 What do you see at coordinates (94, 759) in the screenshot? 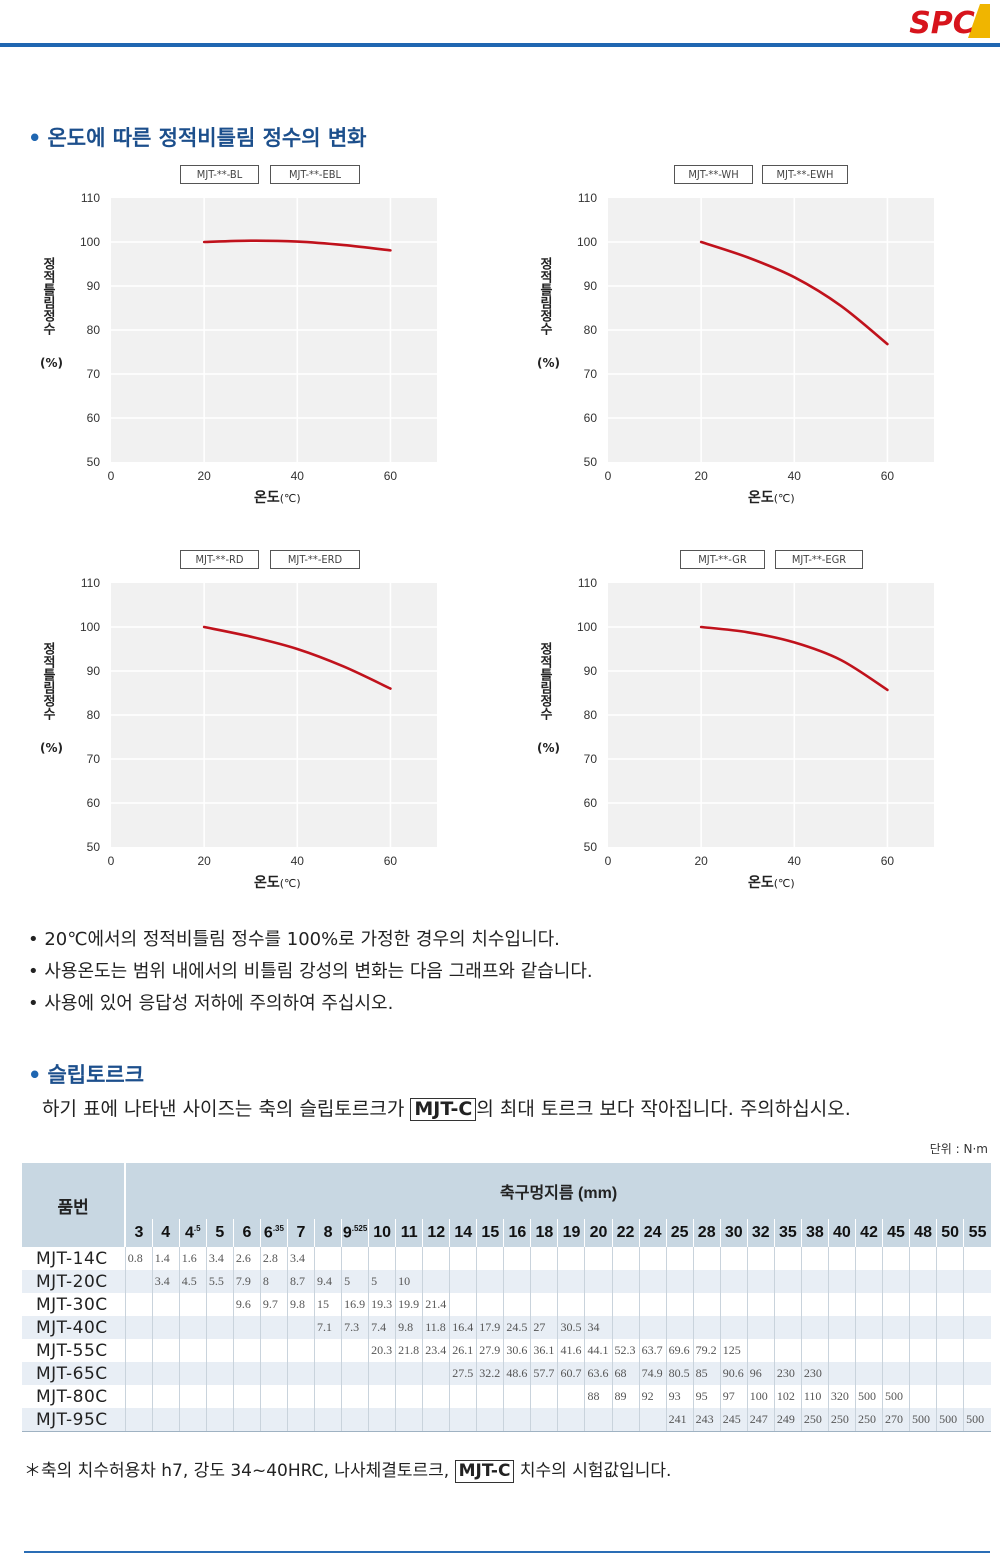
I see `y-tick-label: 70` at bounding box center [94, 759].